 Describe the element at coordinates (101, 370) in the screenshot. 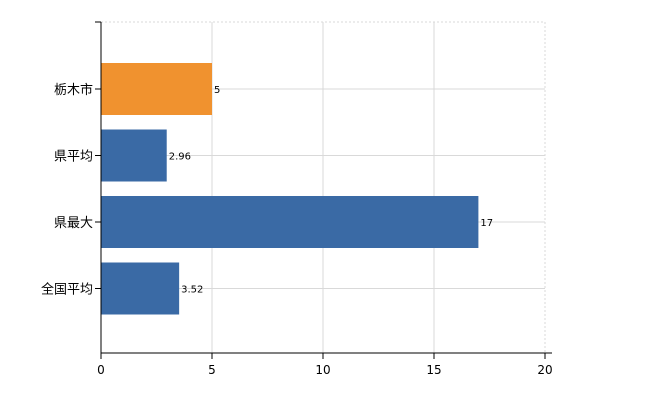

I see `x-tick-label: 0` at that location.